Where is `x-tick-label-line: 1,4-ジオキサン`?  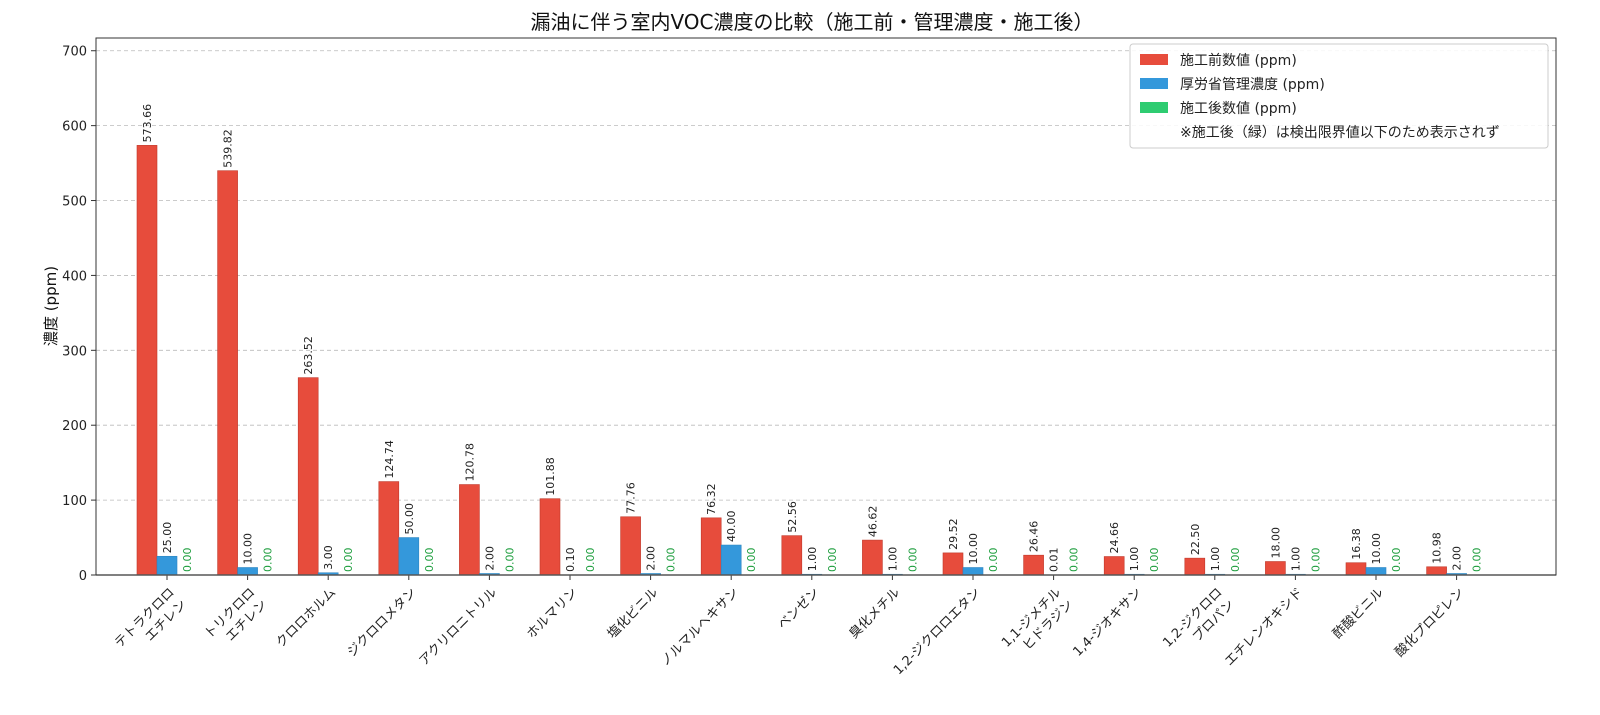
x-tick-label-line: 1,4-ジオキサン is located at coordinates (1108, 622).